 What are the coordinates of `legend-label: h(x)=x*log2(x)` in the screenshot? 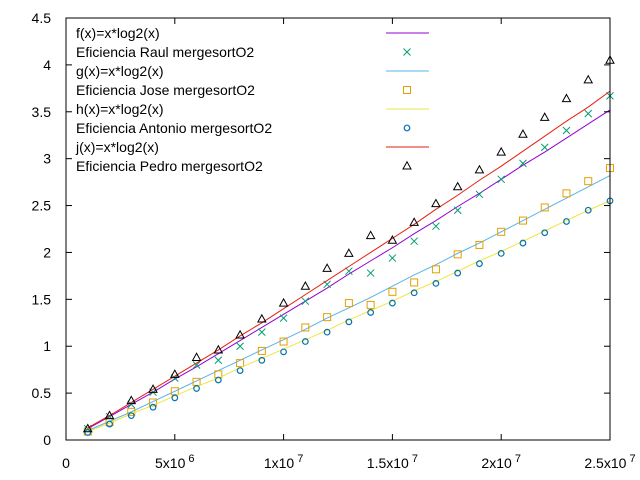 It's located at (120, 109).